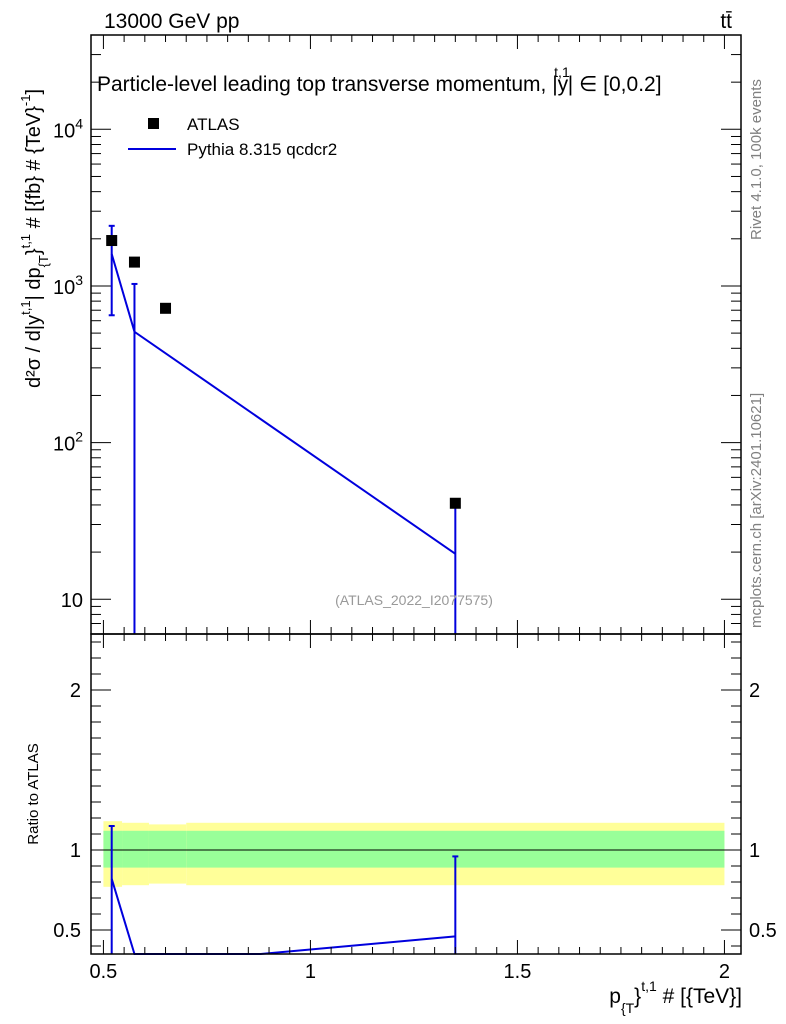 This screenshot has width=786, height=1024. Describe the element at coordinates (628, 1008) in the screenshot. I see `xlabel-sub: {T` at that location.